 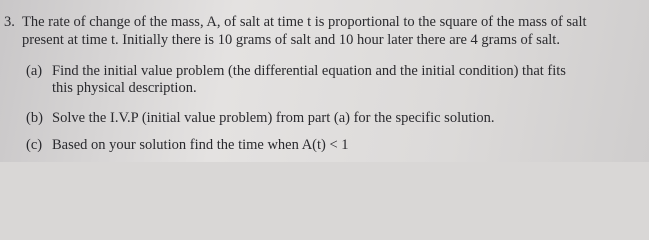 I want to click on part-line: this physical description., so click(x=124, y=88).